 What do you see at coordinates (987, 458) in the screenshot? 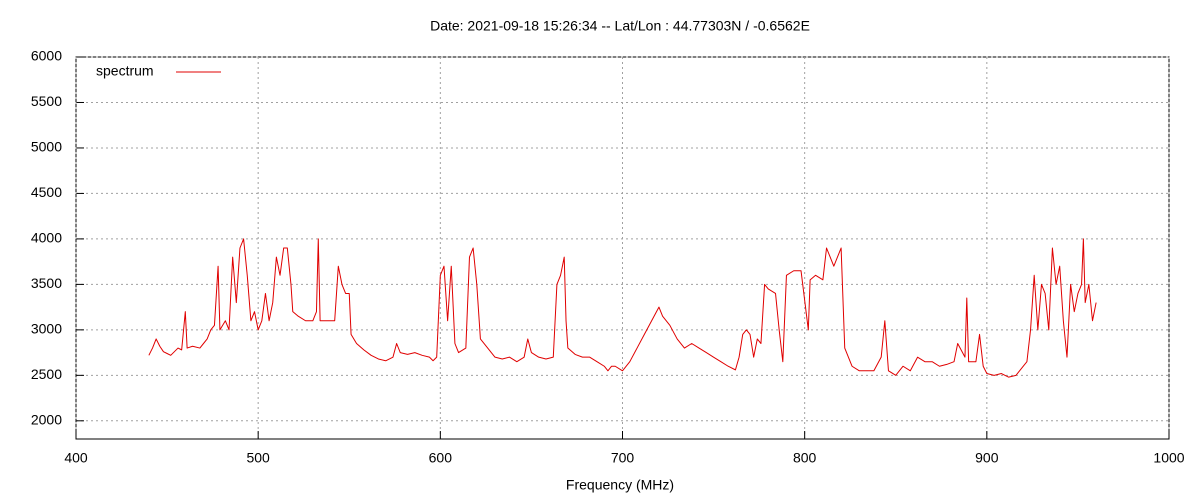
I see `x-tick-label: 900` at bounding box center [987, 458].